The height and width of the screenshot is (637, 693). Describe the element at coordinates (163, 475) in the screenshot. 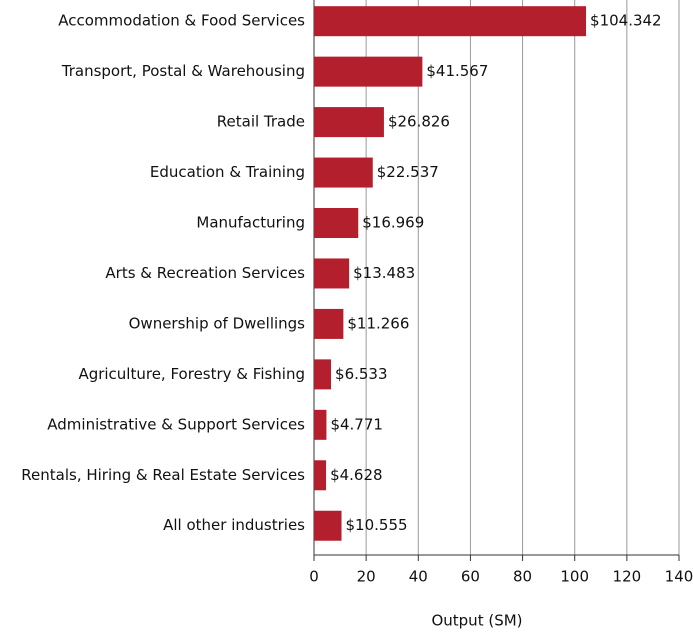

I see `y-tick-label: Rentals, Hiring & Real Estate Services` at that location.